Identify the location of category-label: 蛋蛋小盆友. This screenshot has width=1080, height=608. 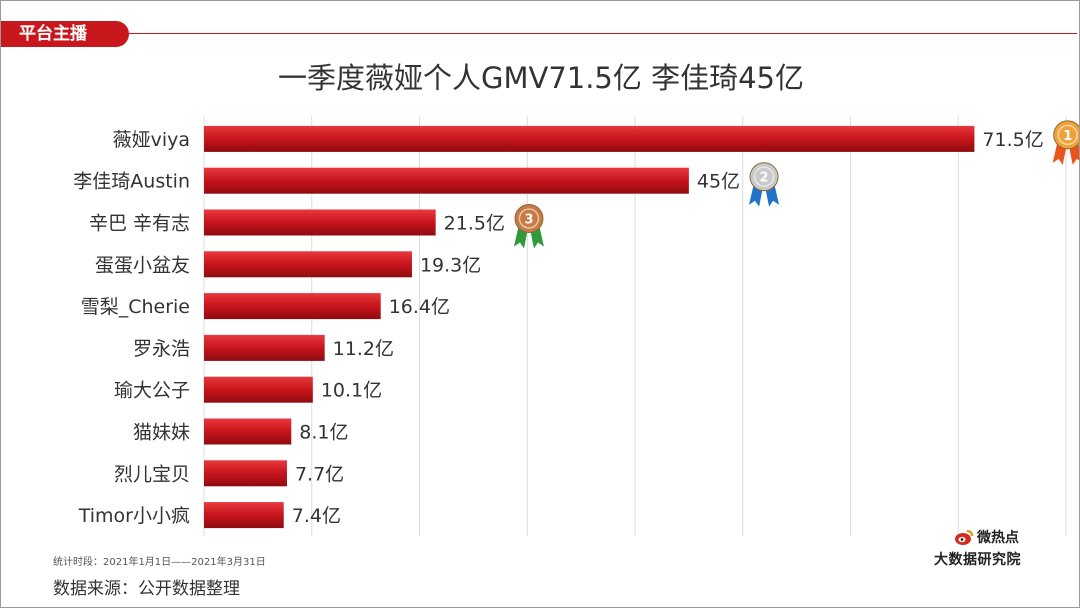
(142, 265).